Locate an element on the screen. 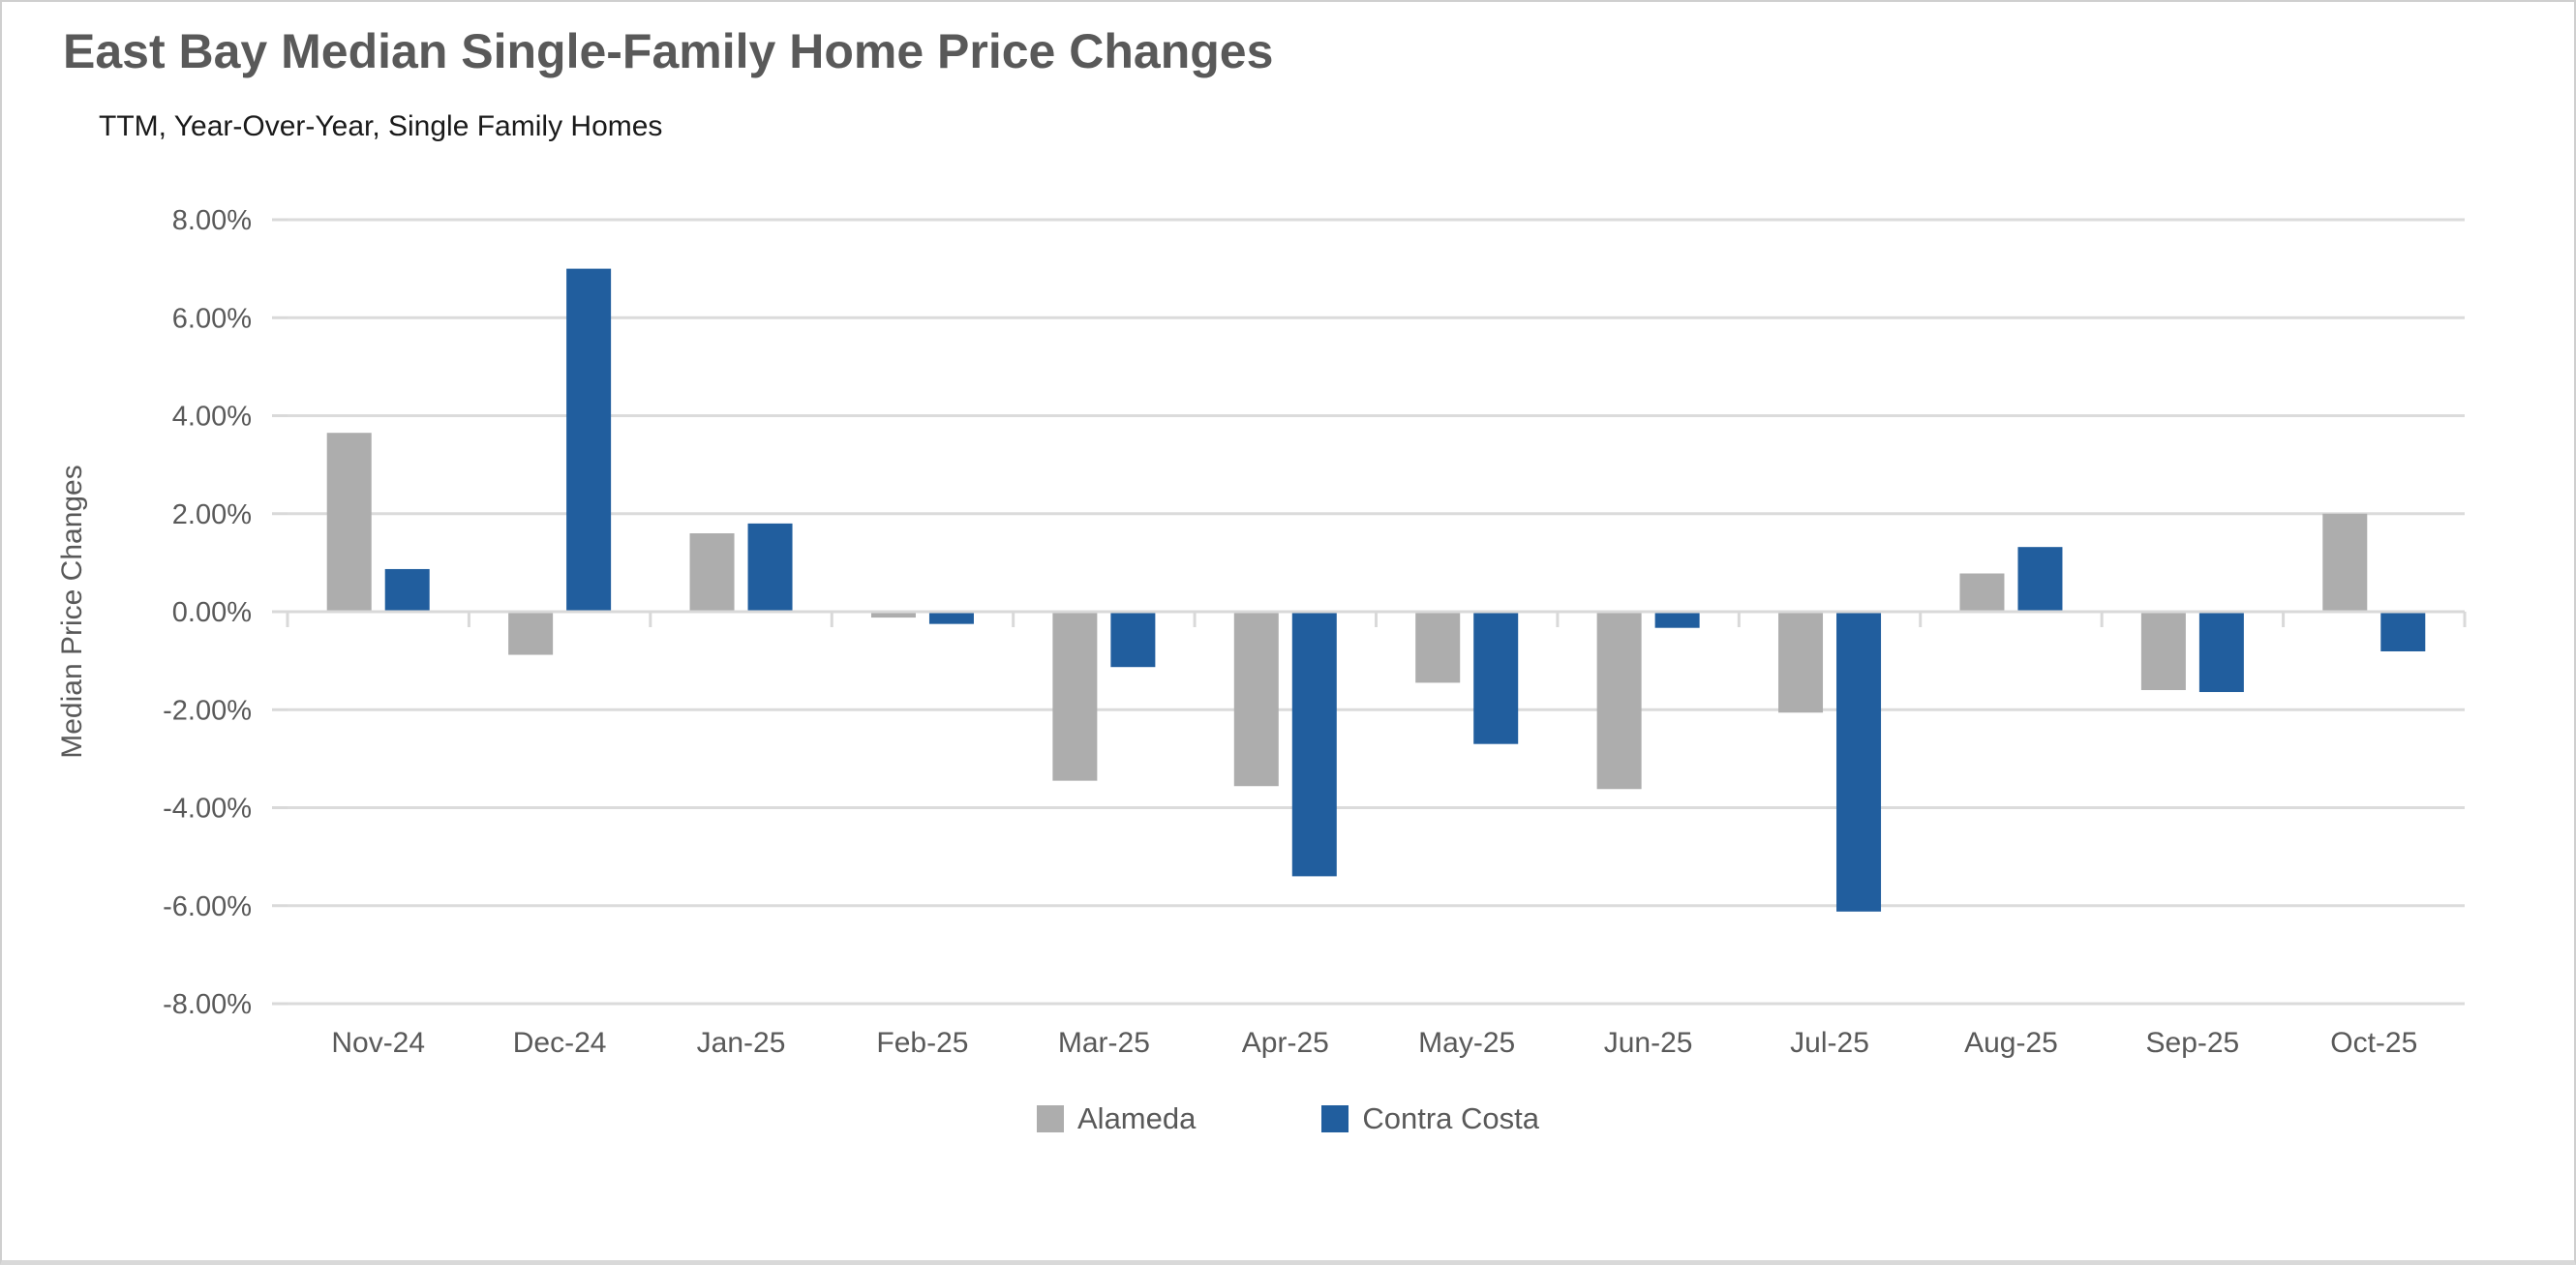 This screenshot has height=1265, width=2576. x-tick-label: Feb-25 is located at coordinates (922, 1043).